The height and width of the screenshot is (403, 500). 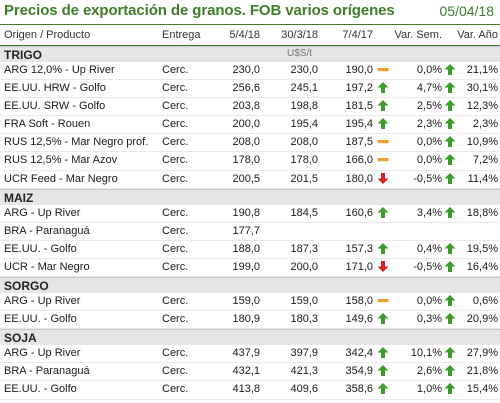 What do you see at coordinates (359, 88) in the screenshot?
I see `price-prev-year: 197,2` at bounding box center [359, 88].